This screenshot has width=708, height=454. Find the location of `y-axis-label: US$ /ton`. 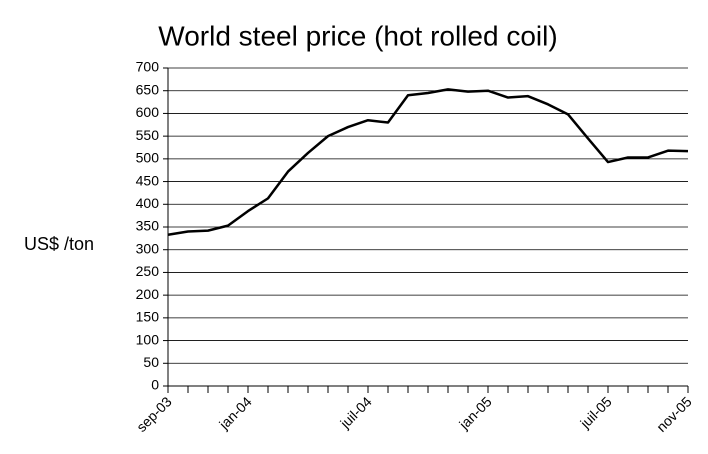

y-axis-label: US$ /ton is located at coordinates (59, 244).